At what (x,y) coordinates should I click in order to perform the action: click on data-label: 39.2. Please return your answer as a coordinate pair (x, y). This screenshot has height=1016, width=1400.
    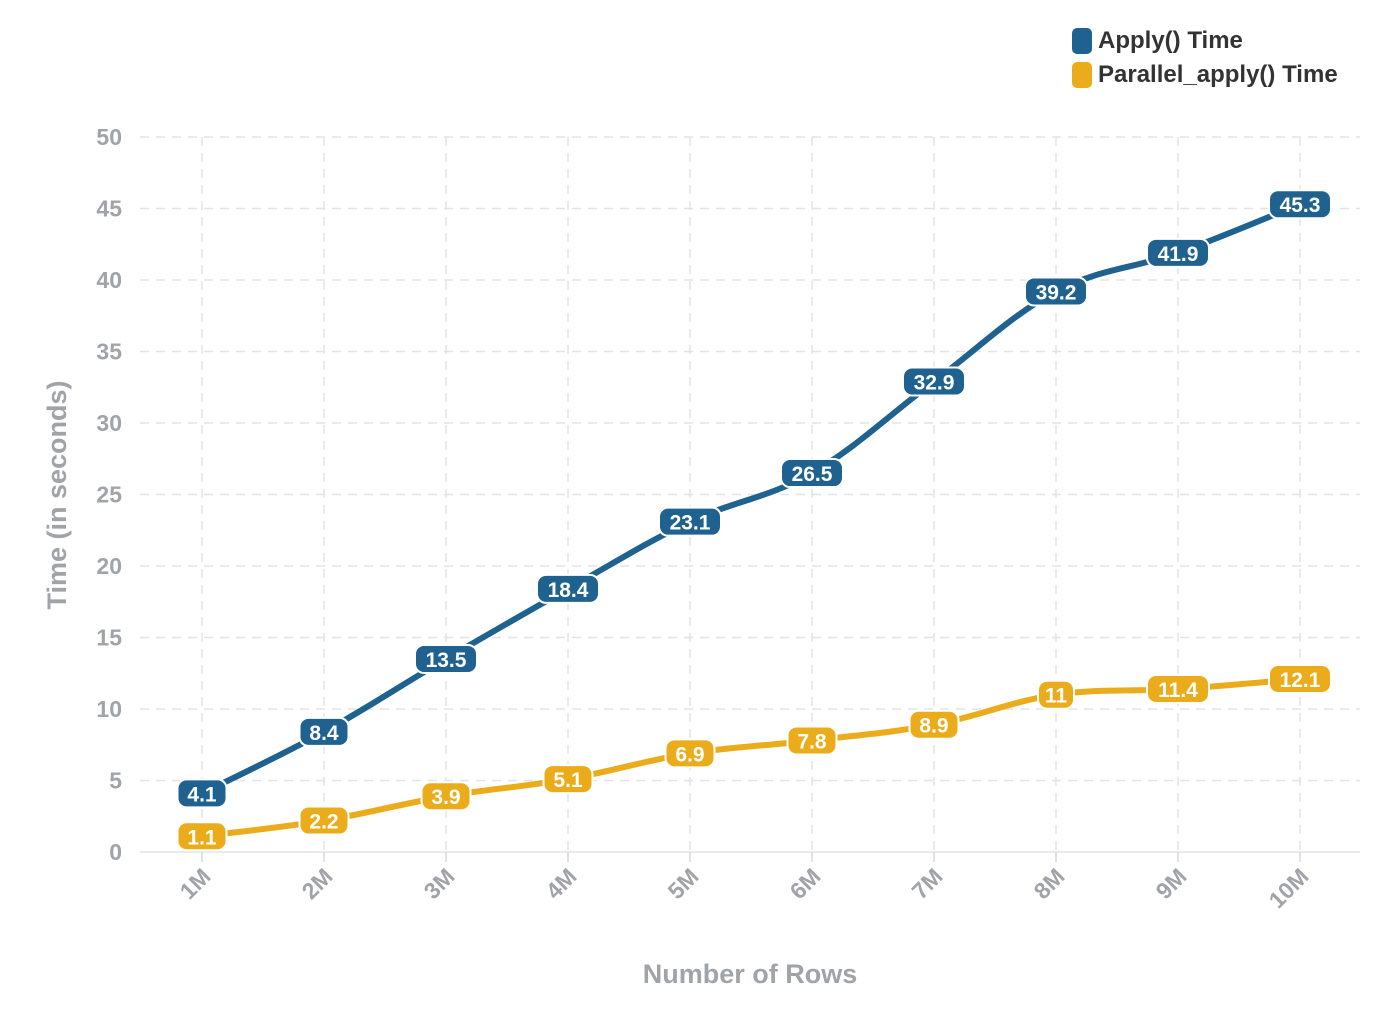
    Looking at the image, I should click on (1056, 292).